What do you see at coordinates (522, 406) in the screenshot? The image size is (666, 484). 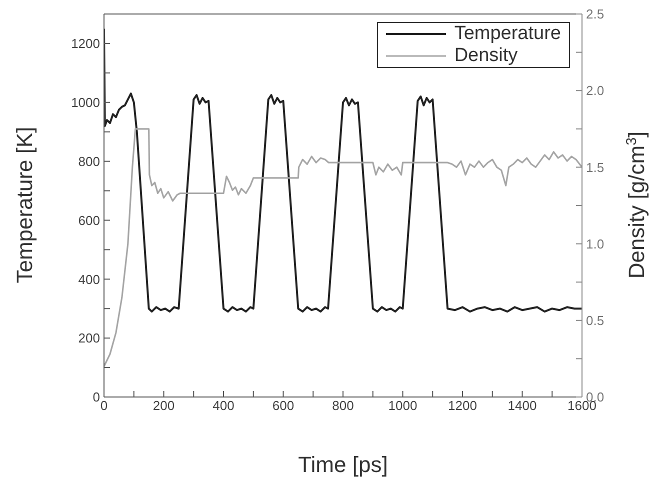 I see `x-tick-label: 1400` at bounding box center [522, 406].